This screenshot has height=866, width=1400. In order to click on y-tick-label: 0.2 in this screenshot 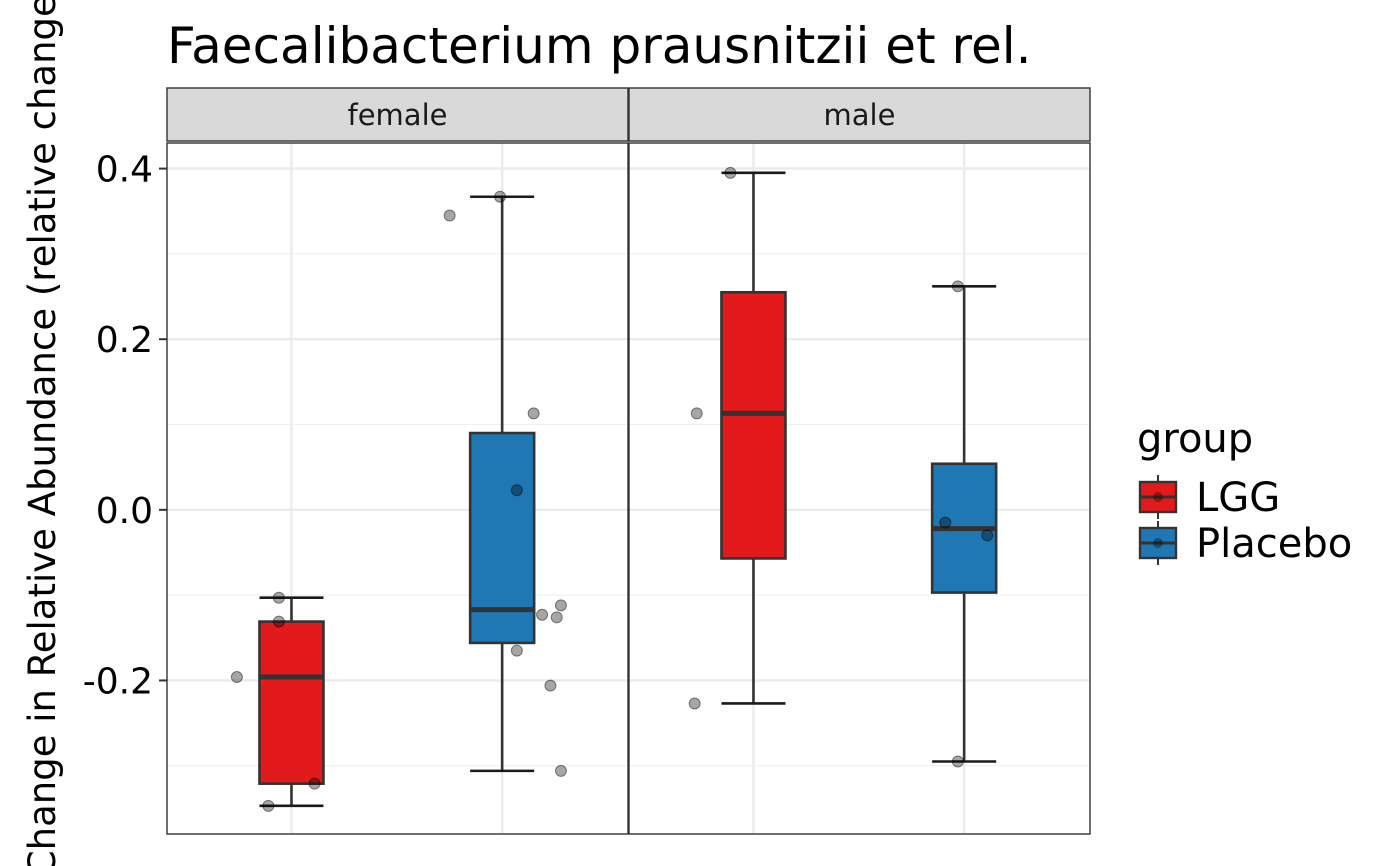, I will do `click(124, 340)`.